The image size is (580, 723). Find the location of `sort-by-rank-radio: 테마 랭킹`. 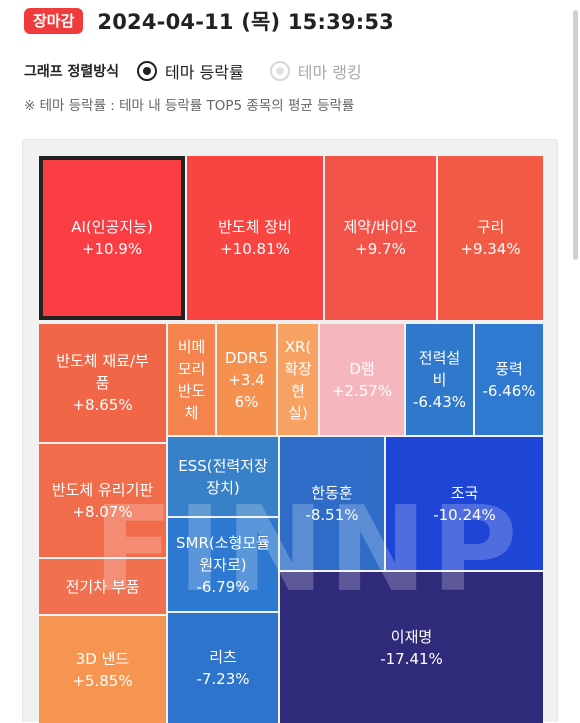

sort-by-rank-radio: 테마 랭킹 is located at coordinates (315, 71).